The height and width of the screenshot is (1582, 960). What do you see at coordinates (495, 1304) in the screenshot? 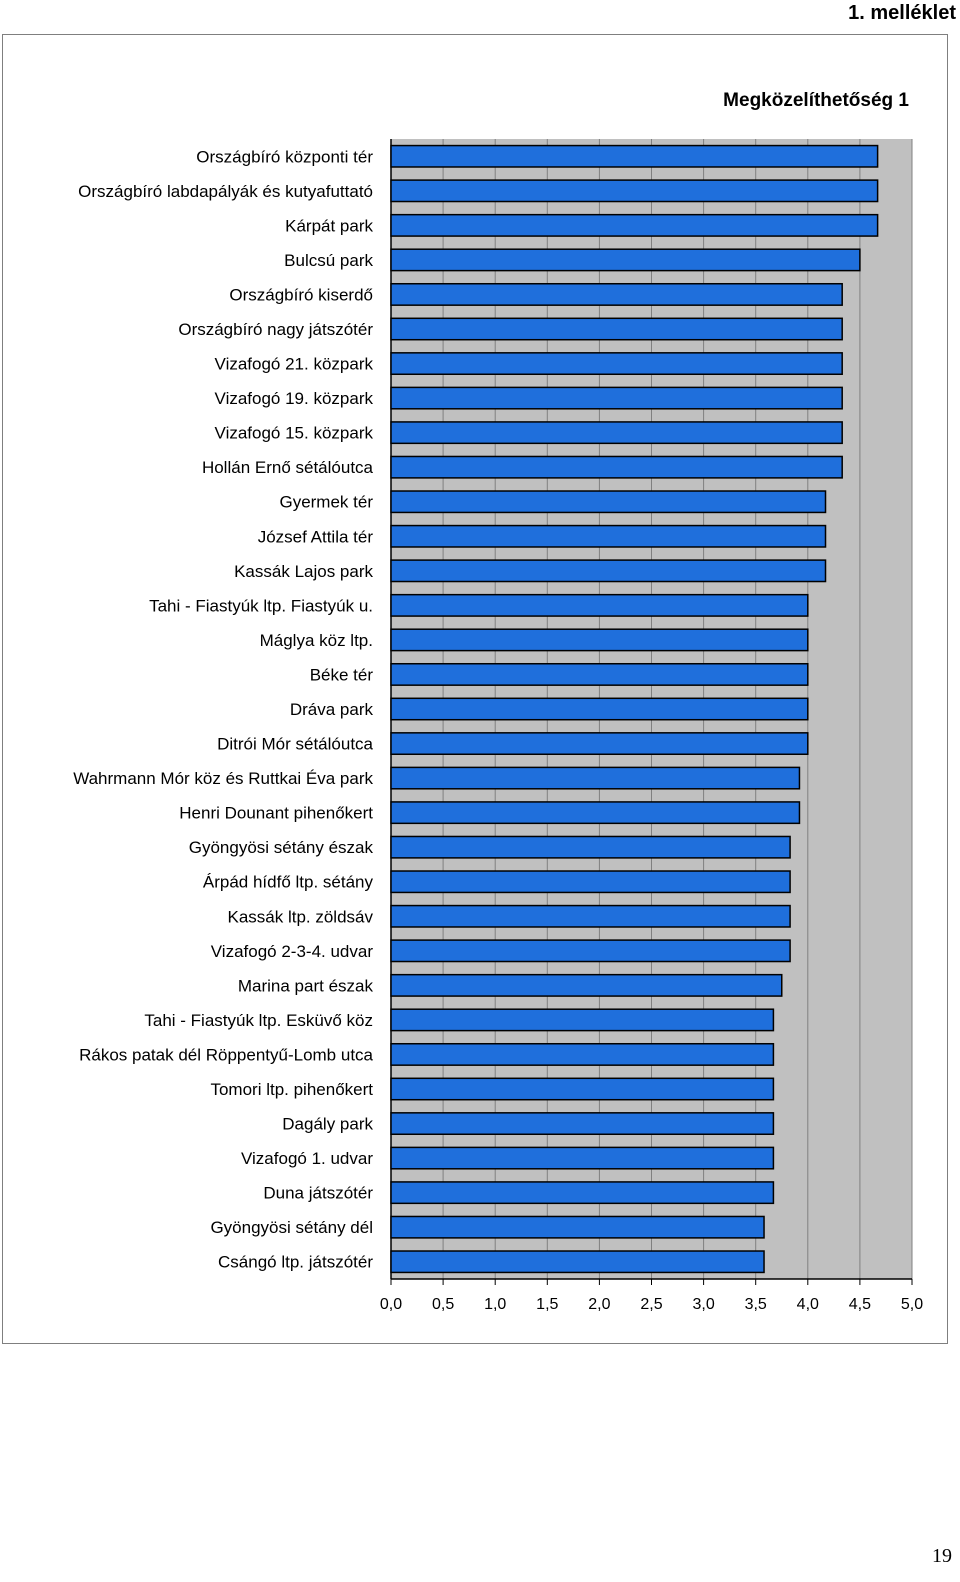
I see `x-tick-label: 1,0` at bounding box center [495, 1304].